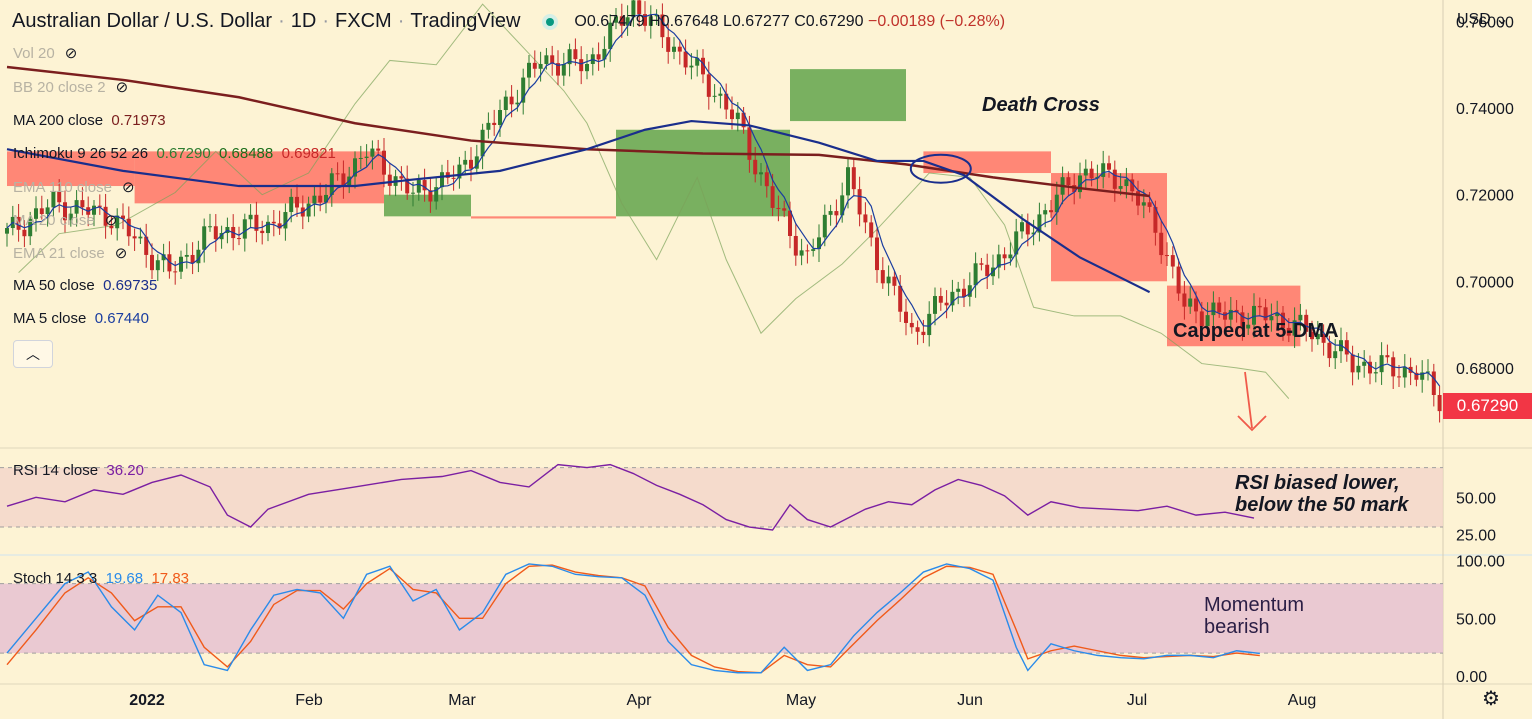 The image size is (1532, 719). I want to click on legend-ma5: MA 5 close 0.67440, so click(81, 318).